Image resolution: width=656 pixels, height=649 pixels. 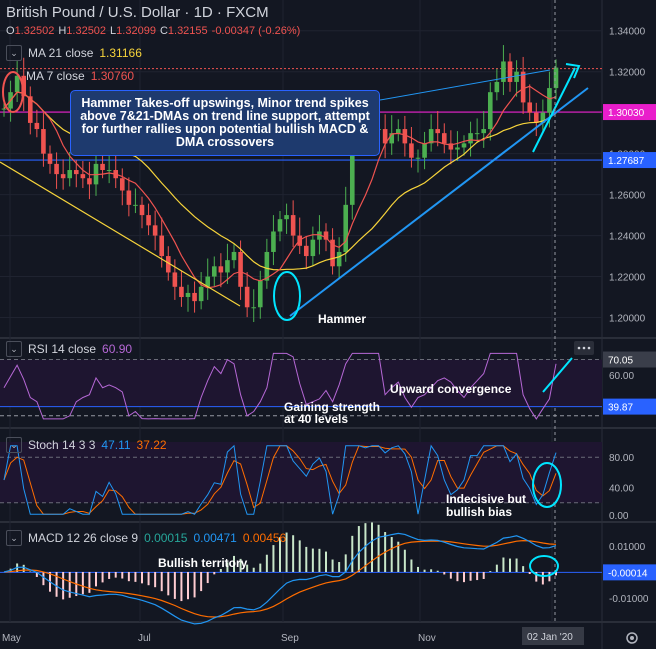 What do you see at coordinates (116, 445) in the screenshot?
I see `stoch-k-value: 47.11` at bounding box center [116, 445].